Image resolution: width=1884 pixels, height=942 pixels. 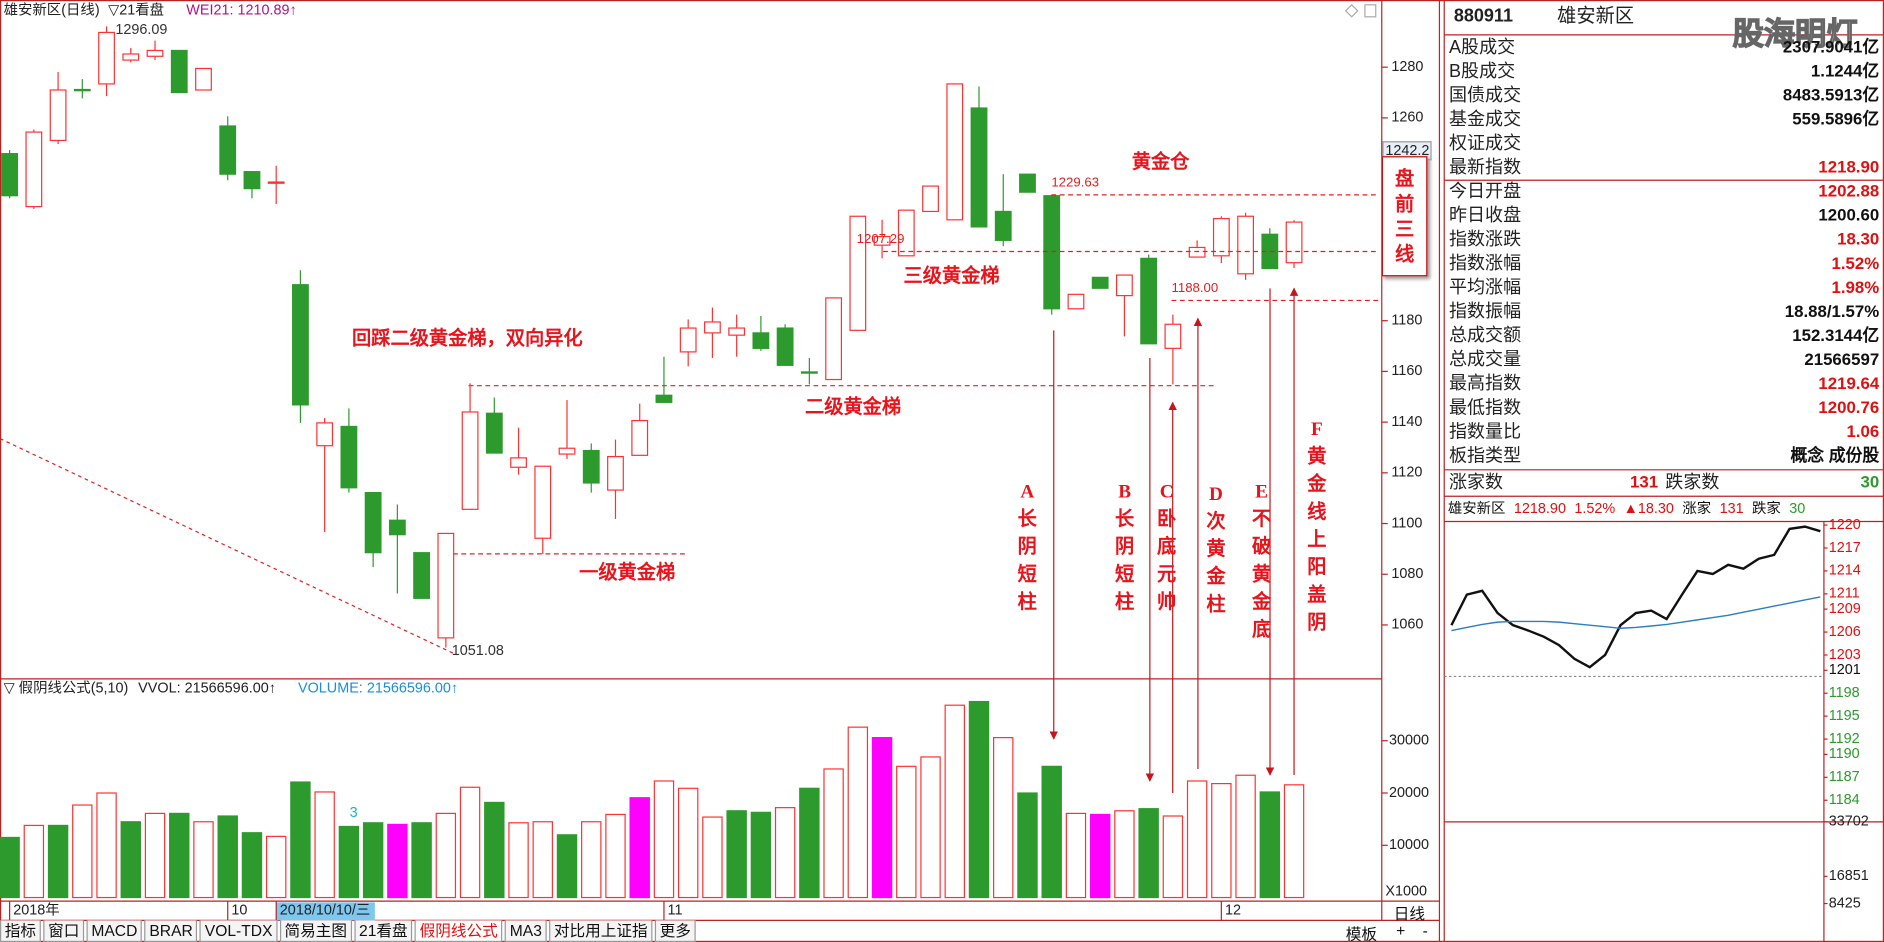 What do you see at coordinates (1485, 407) in the screenshot?
I see `info-label: 最低指数` at bounding box center [1485, 407].